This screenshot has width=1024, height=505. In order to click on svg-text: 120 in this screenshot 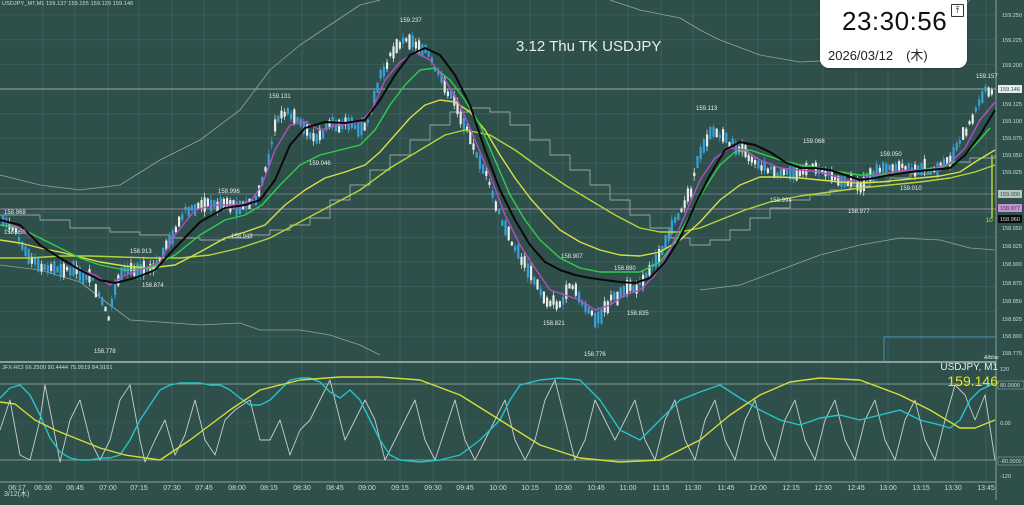, I will do `click(1004, 370)`.